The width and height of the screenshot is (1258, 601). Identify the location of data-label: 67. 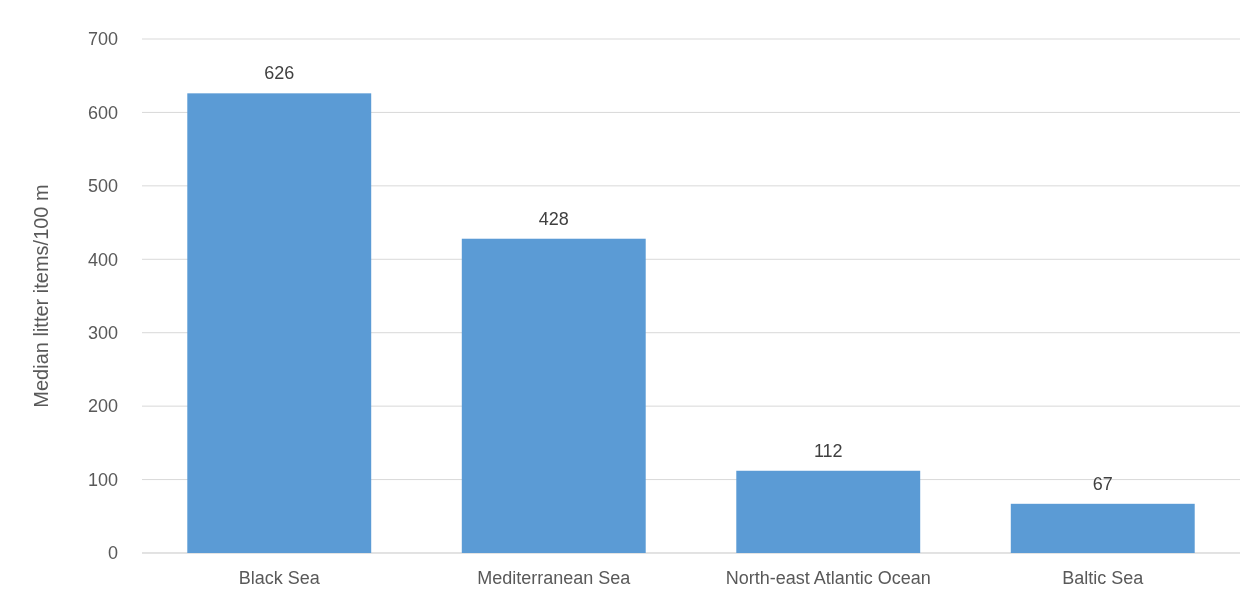
(1102, 483).